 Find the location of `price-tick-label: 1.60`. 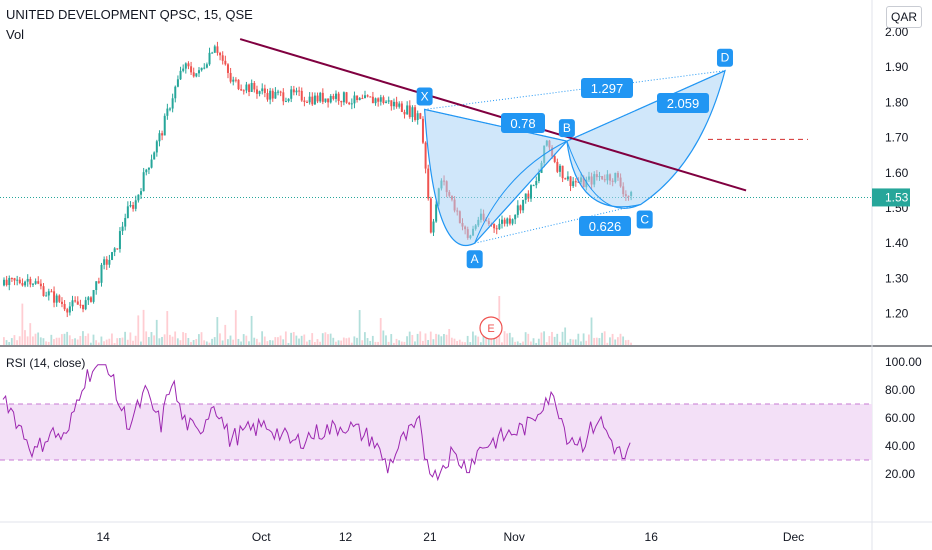

price-tick-label: 1.60 is located at coordinates (897, 173).